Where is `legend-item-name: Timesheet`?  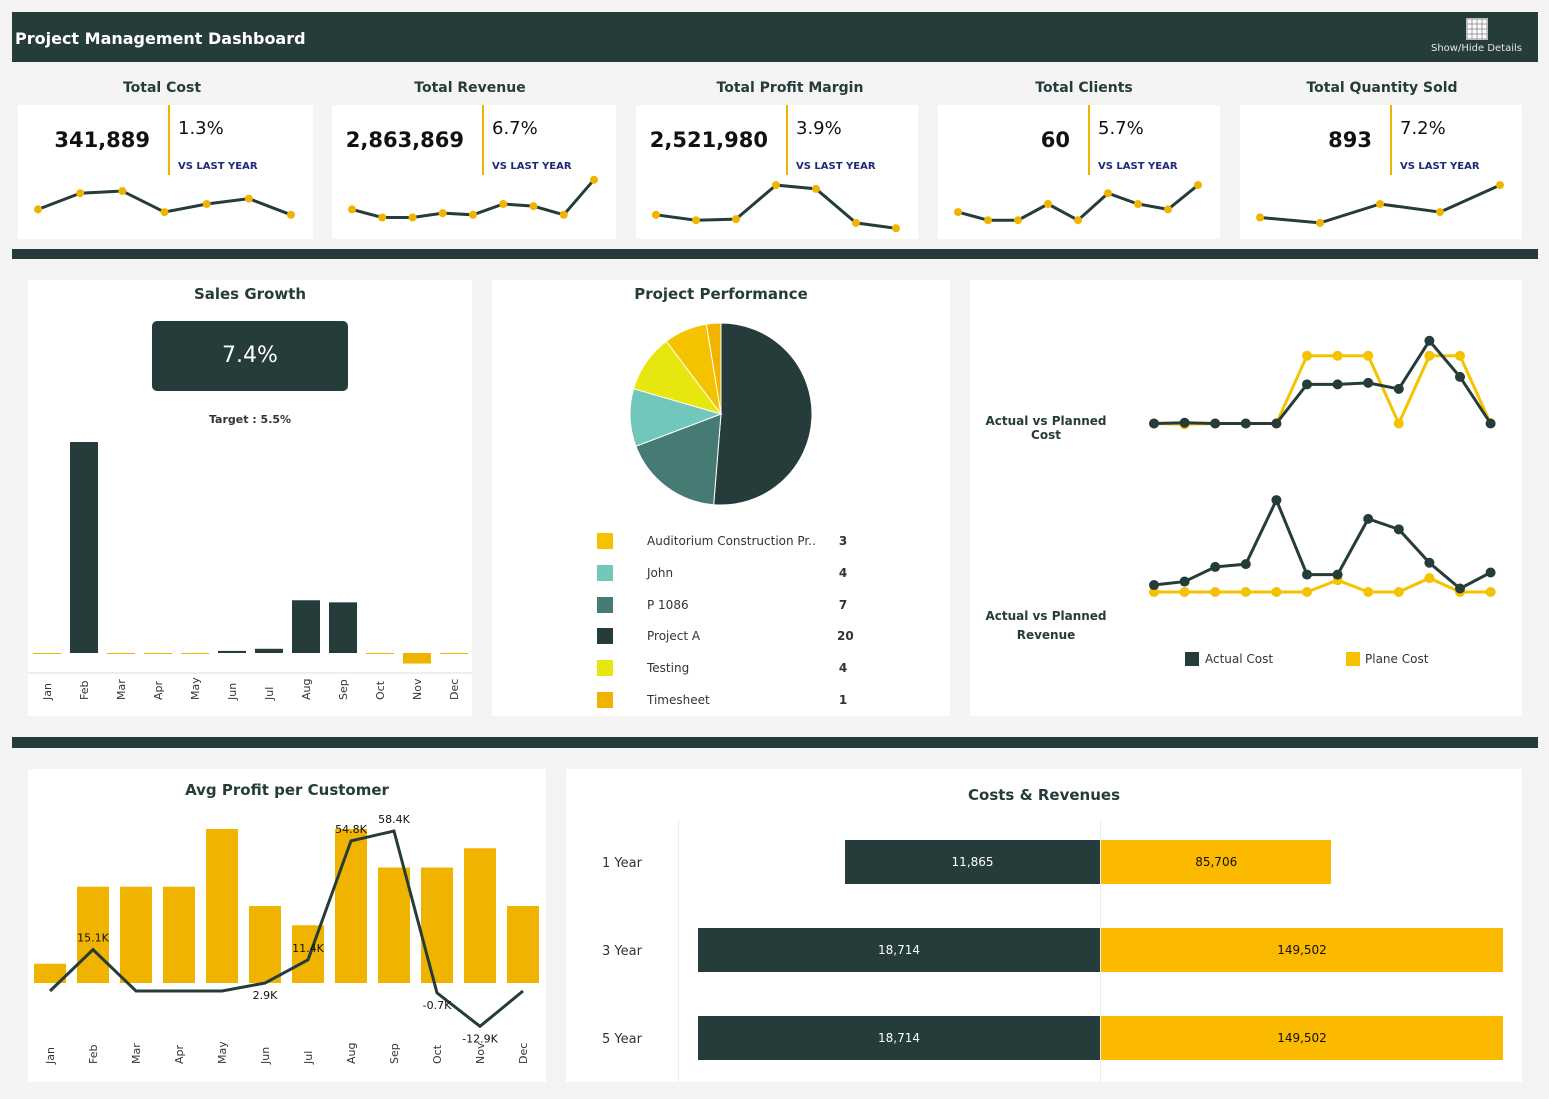
legend-item-name: Timesheet is located at coordinates (678, 700).